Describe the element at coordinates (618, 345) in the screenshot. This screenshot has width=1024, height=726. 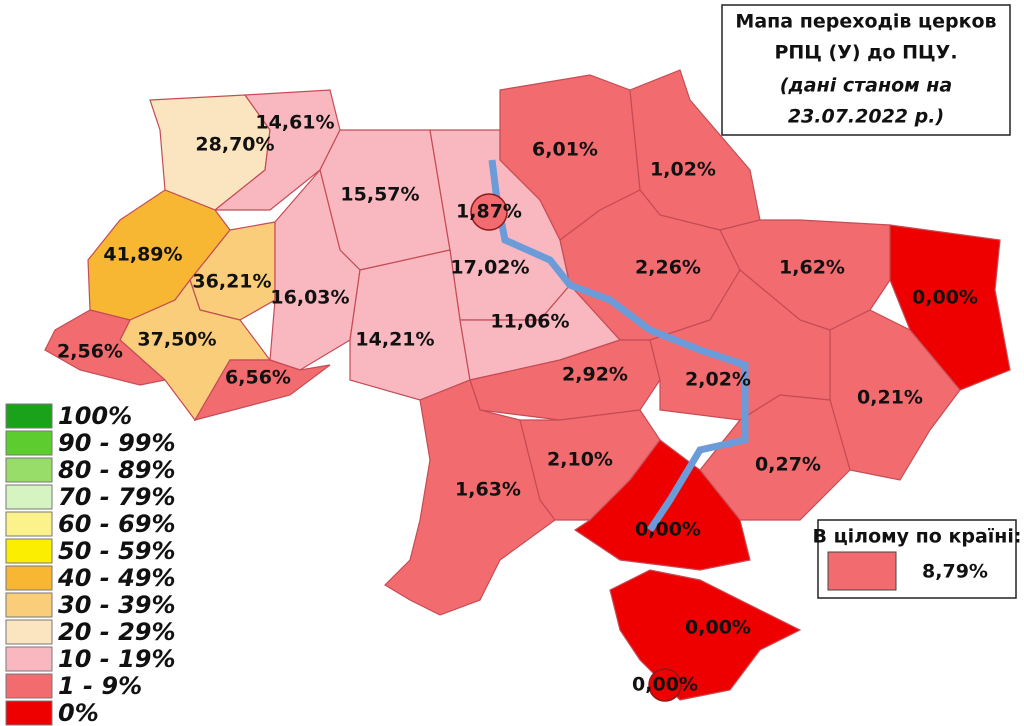
I see `dnipro-river` at that location.